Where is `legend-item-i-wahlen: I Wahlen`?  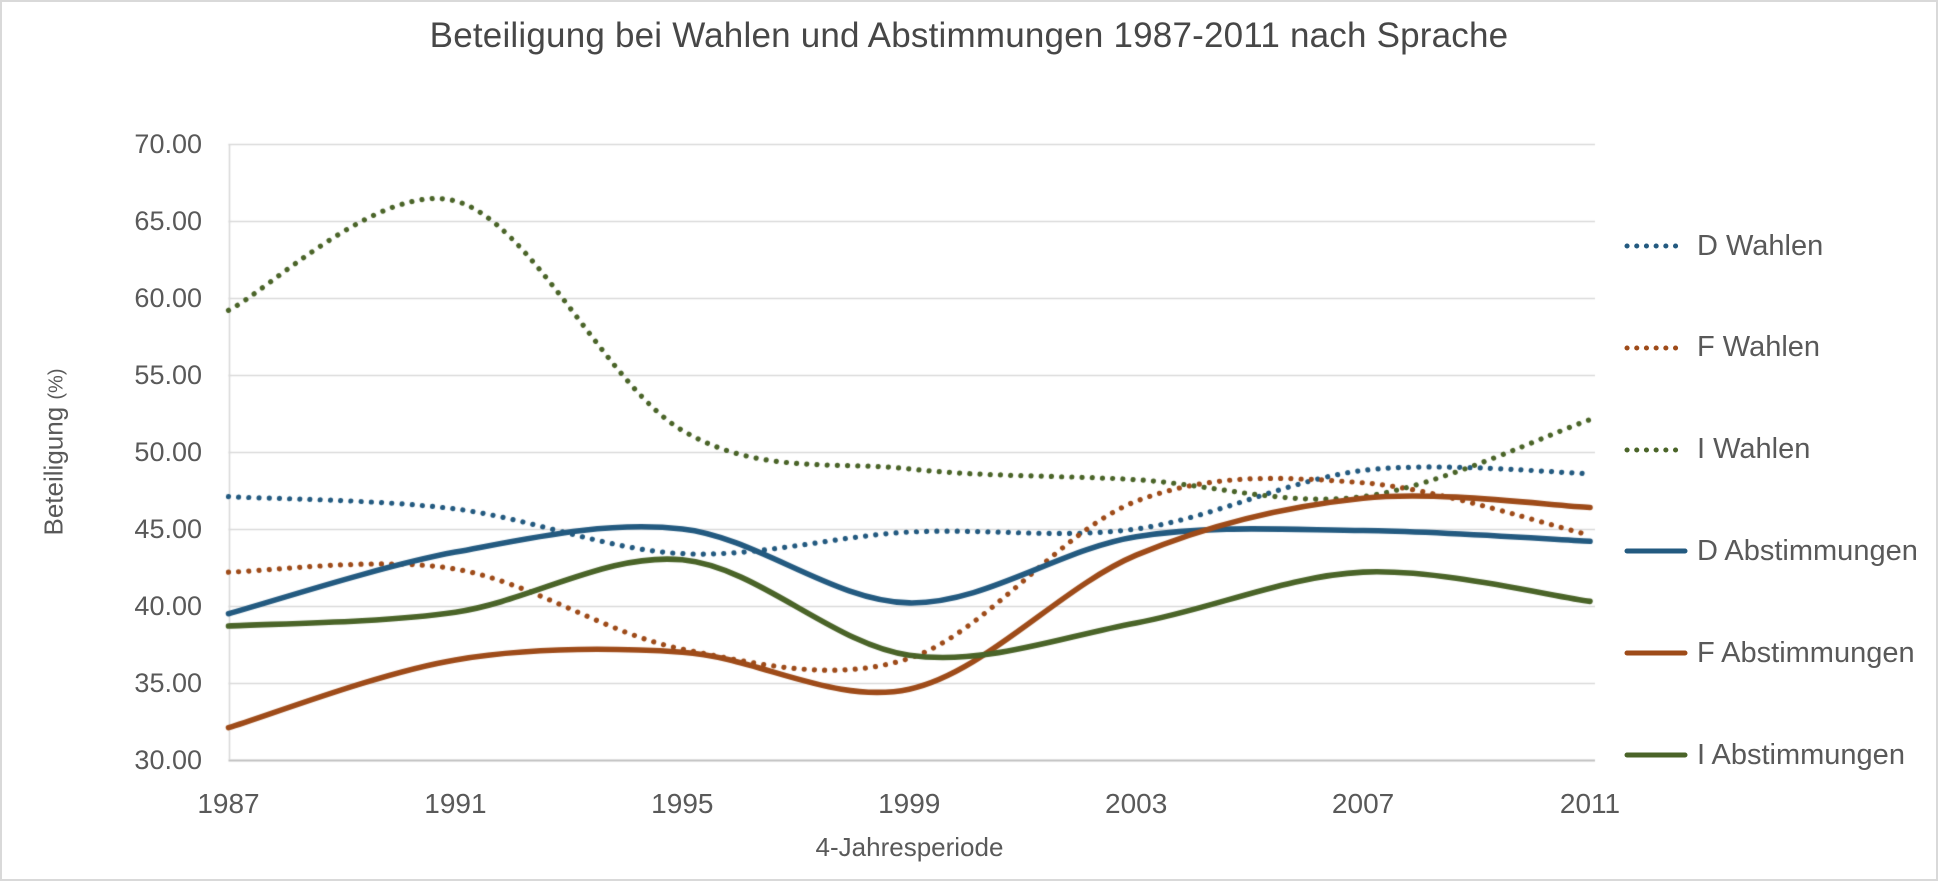 legend-item-i-wahlen: I Wahlen is located at coordinates (1717, 450).